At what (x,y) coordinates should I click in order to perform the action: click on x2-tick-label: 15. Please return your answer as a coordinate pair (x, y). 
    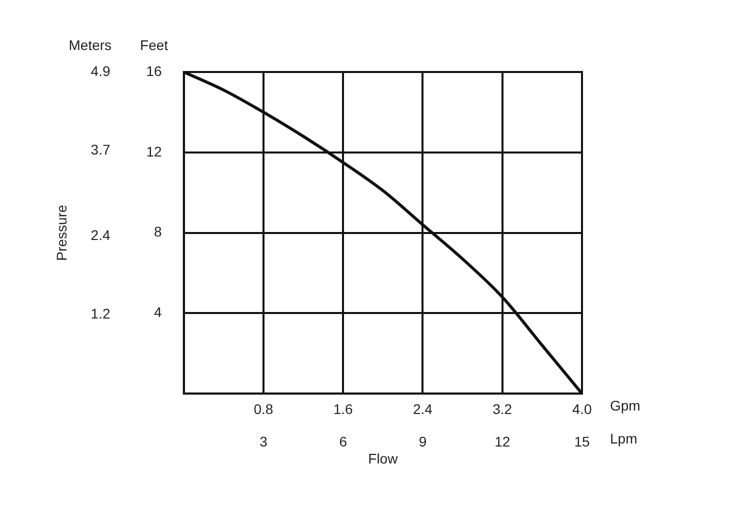
    Looking at the image, I should click on (582, 442).